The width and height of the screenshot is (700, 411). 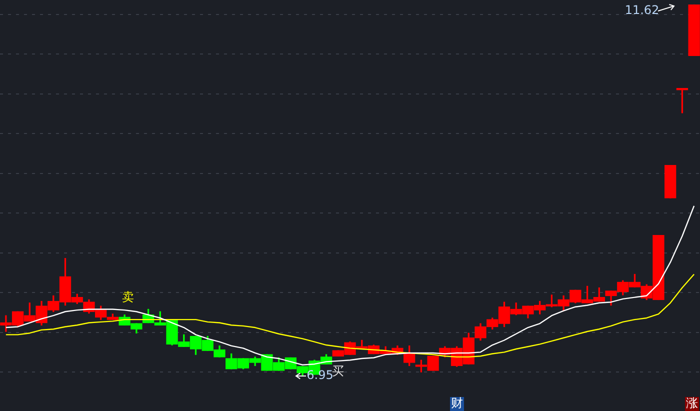 What do you see at coordinates (338, 371) in the screenshot?
I see `annotation: 买` at bounding box center [338, 371].